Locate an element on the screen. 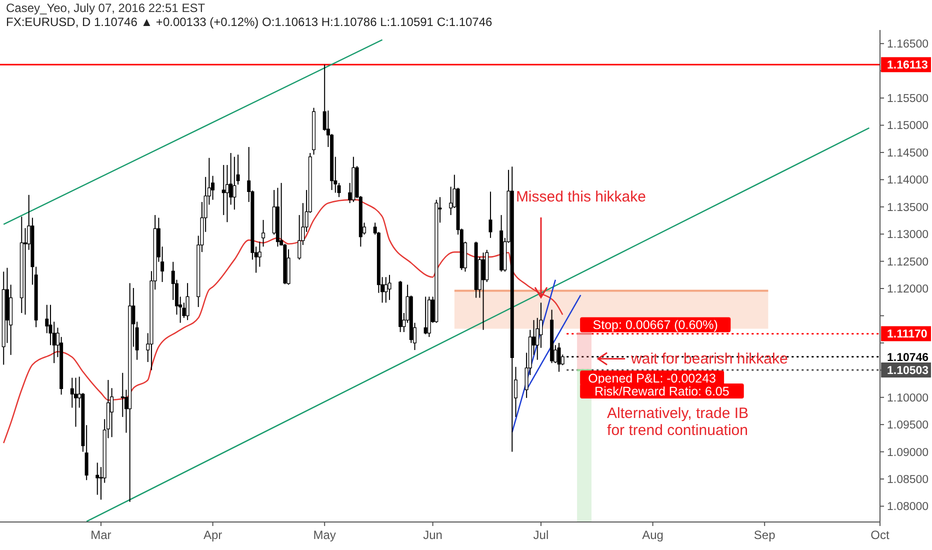  x-tick-label: Jul is located at coordinates (541, 535).